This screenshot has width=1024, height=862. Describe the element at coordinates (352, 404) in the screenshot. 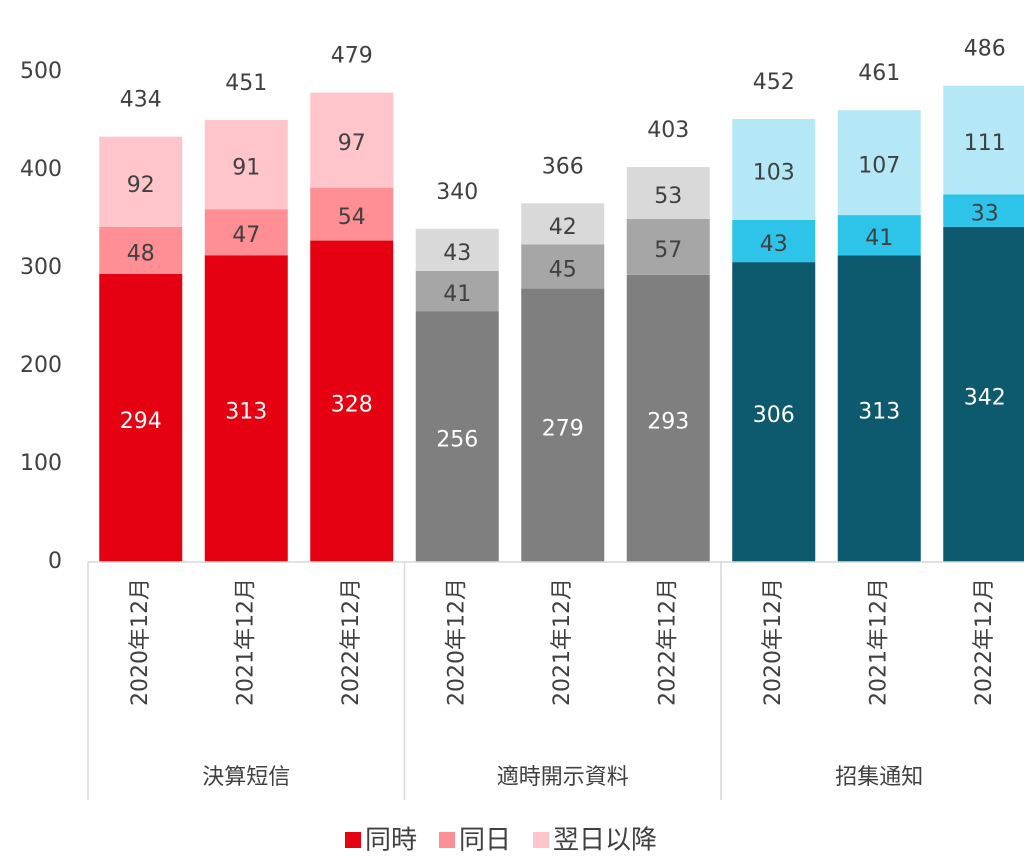

I see `data-label: 328` at that location.